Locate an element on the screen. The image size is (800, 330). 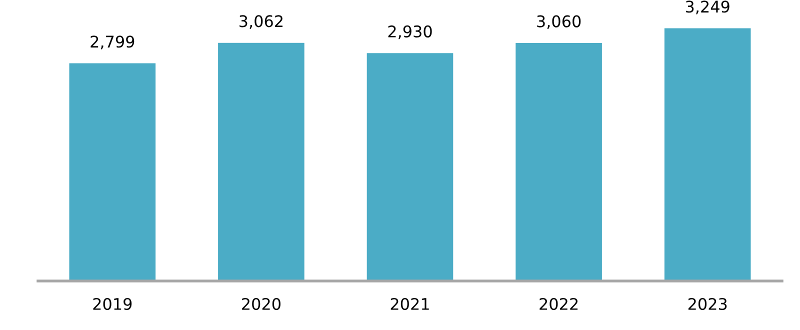
data-label: 2,930 is located at coordinates (410, 32).